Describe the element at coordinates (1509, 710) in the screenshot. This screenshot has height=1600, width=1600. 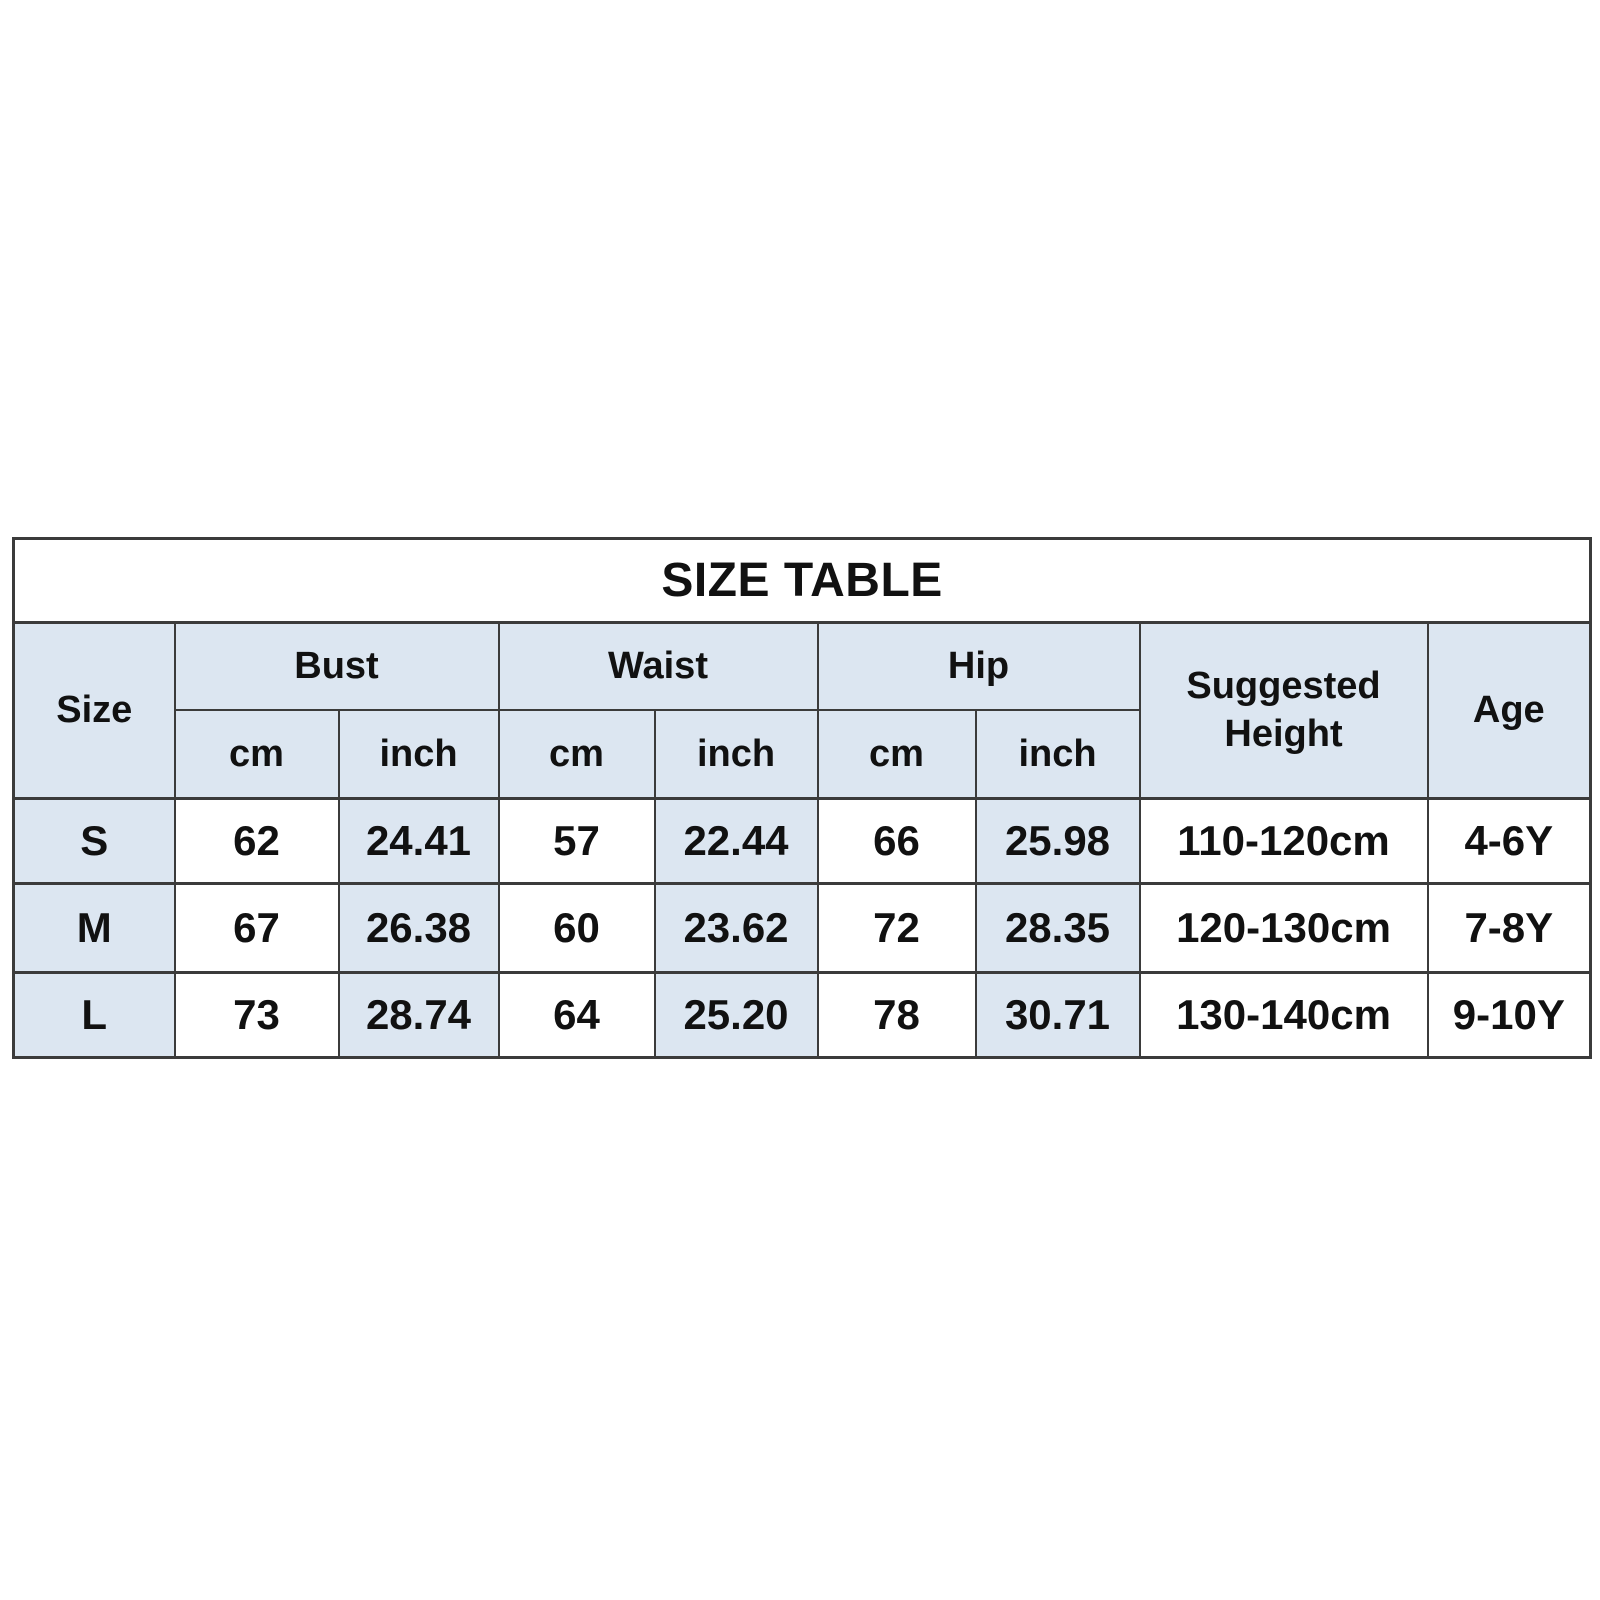
I see `header-age: Age` at that location.